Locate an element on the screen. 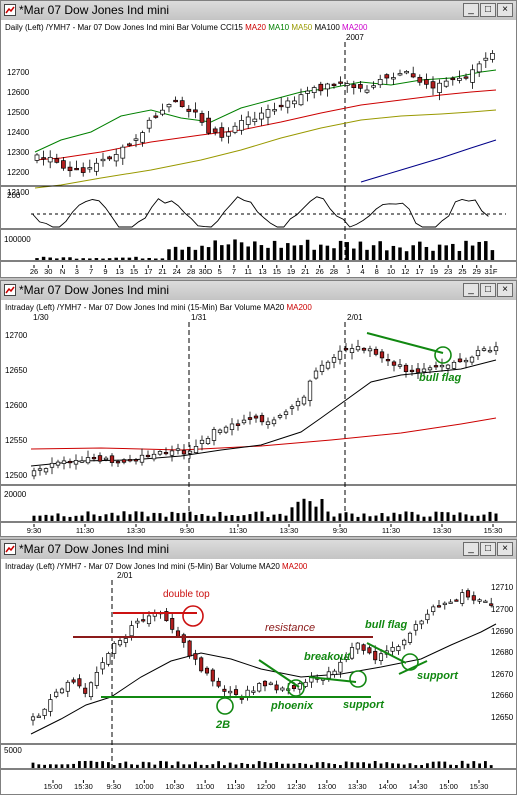 The image size is (517, 795). legend-item: MA10 is located at coordinates (278, 27).